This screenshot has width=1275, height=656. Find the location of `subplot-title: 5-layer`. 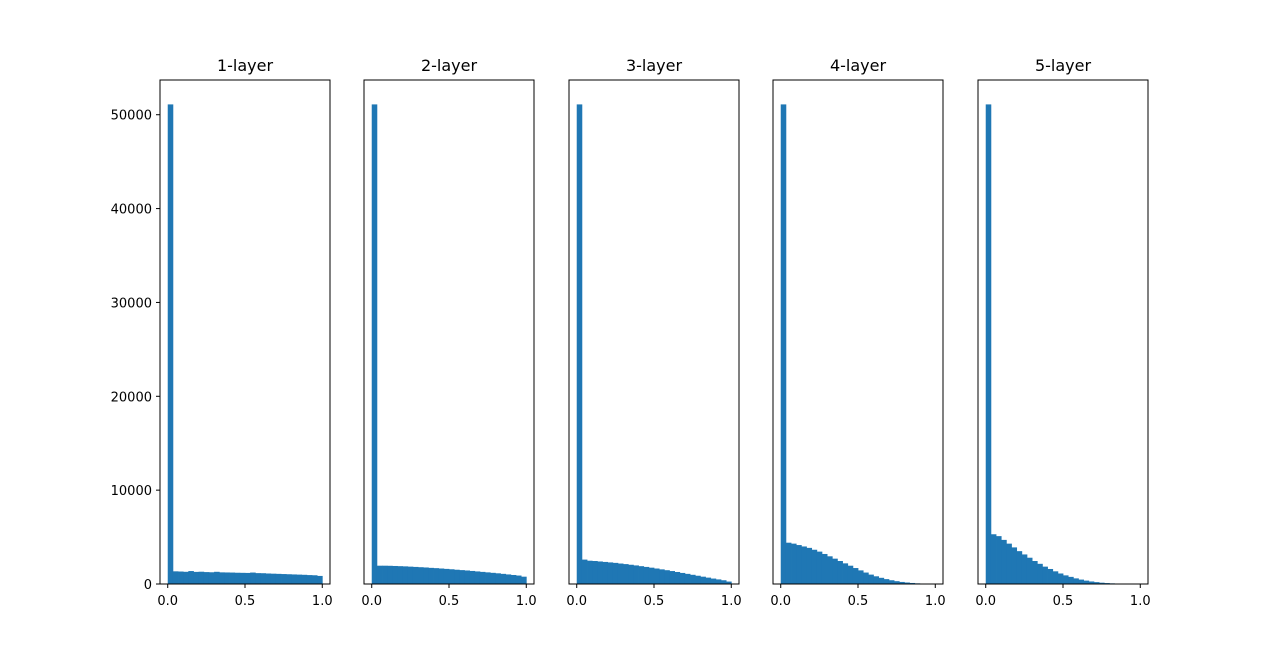

subplot-title: 5-layer is located at coordinates (1063, 65).